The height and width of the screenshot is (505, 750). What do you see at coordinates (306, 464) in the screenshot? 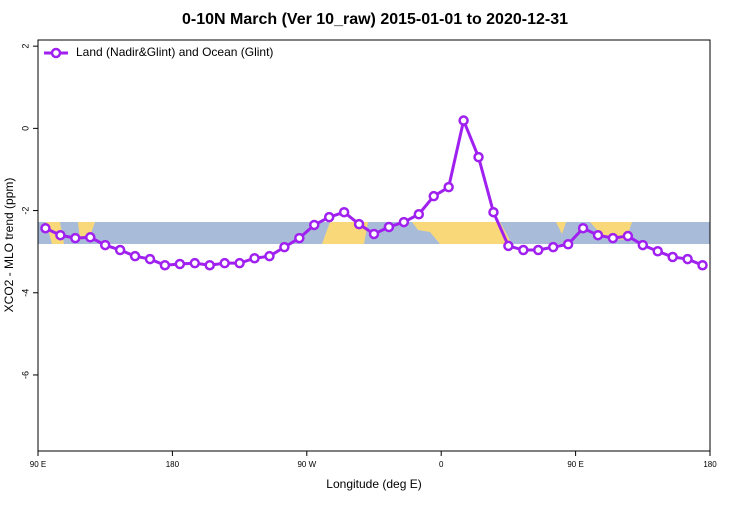
I see `x-tick-label: 90 W` at bounding box center [306, 464].